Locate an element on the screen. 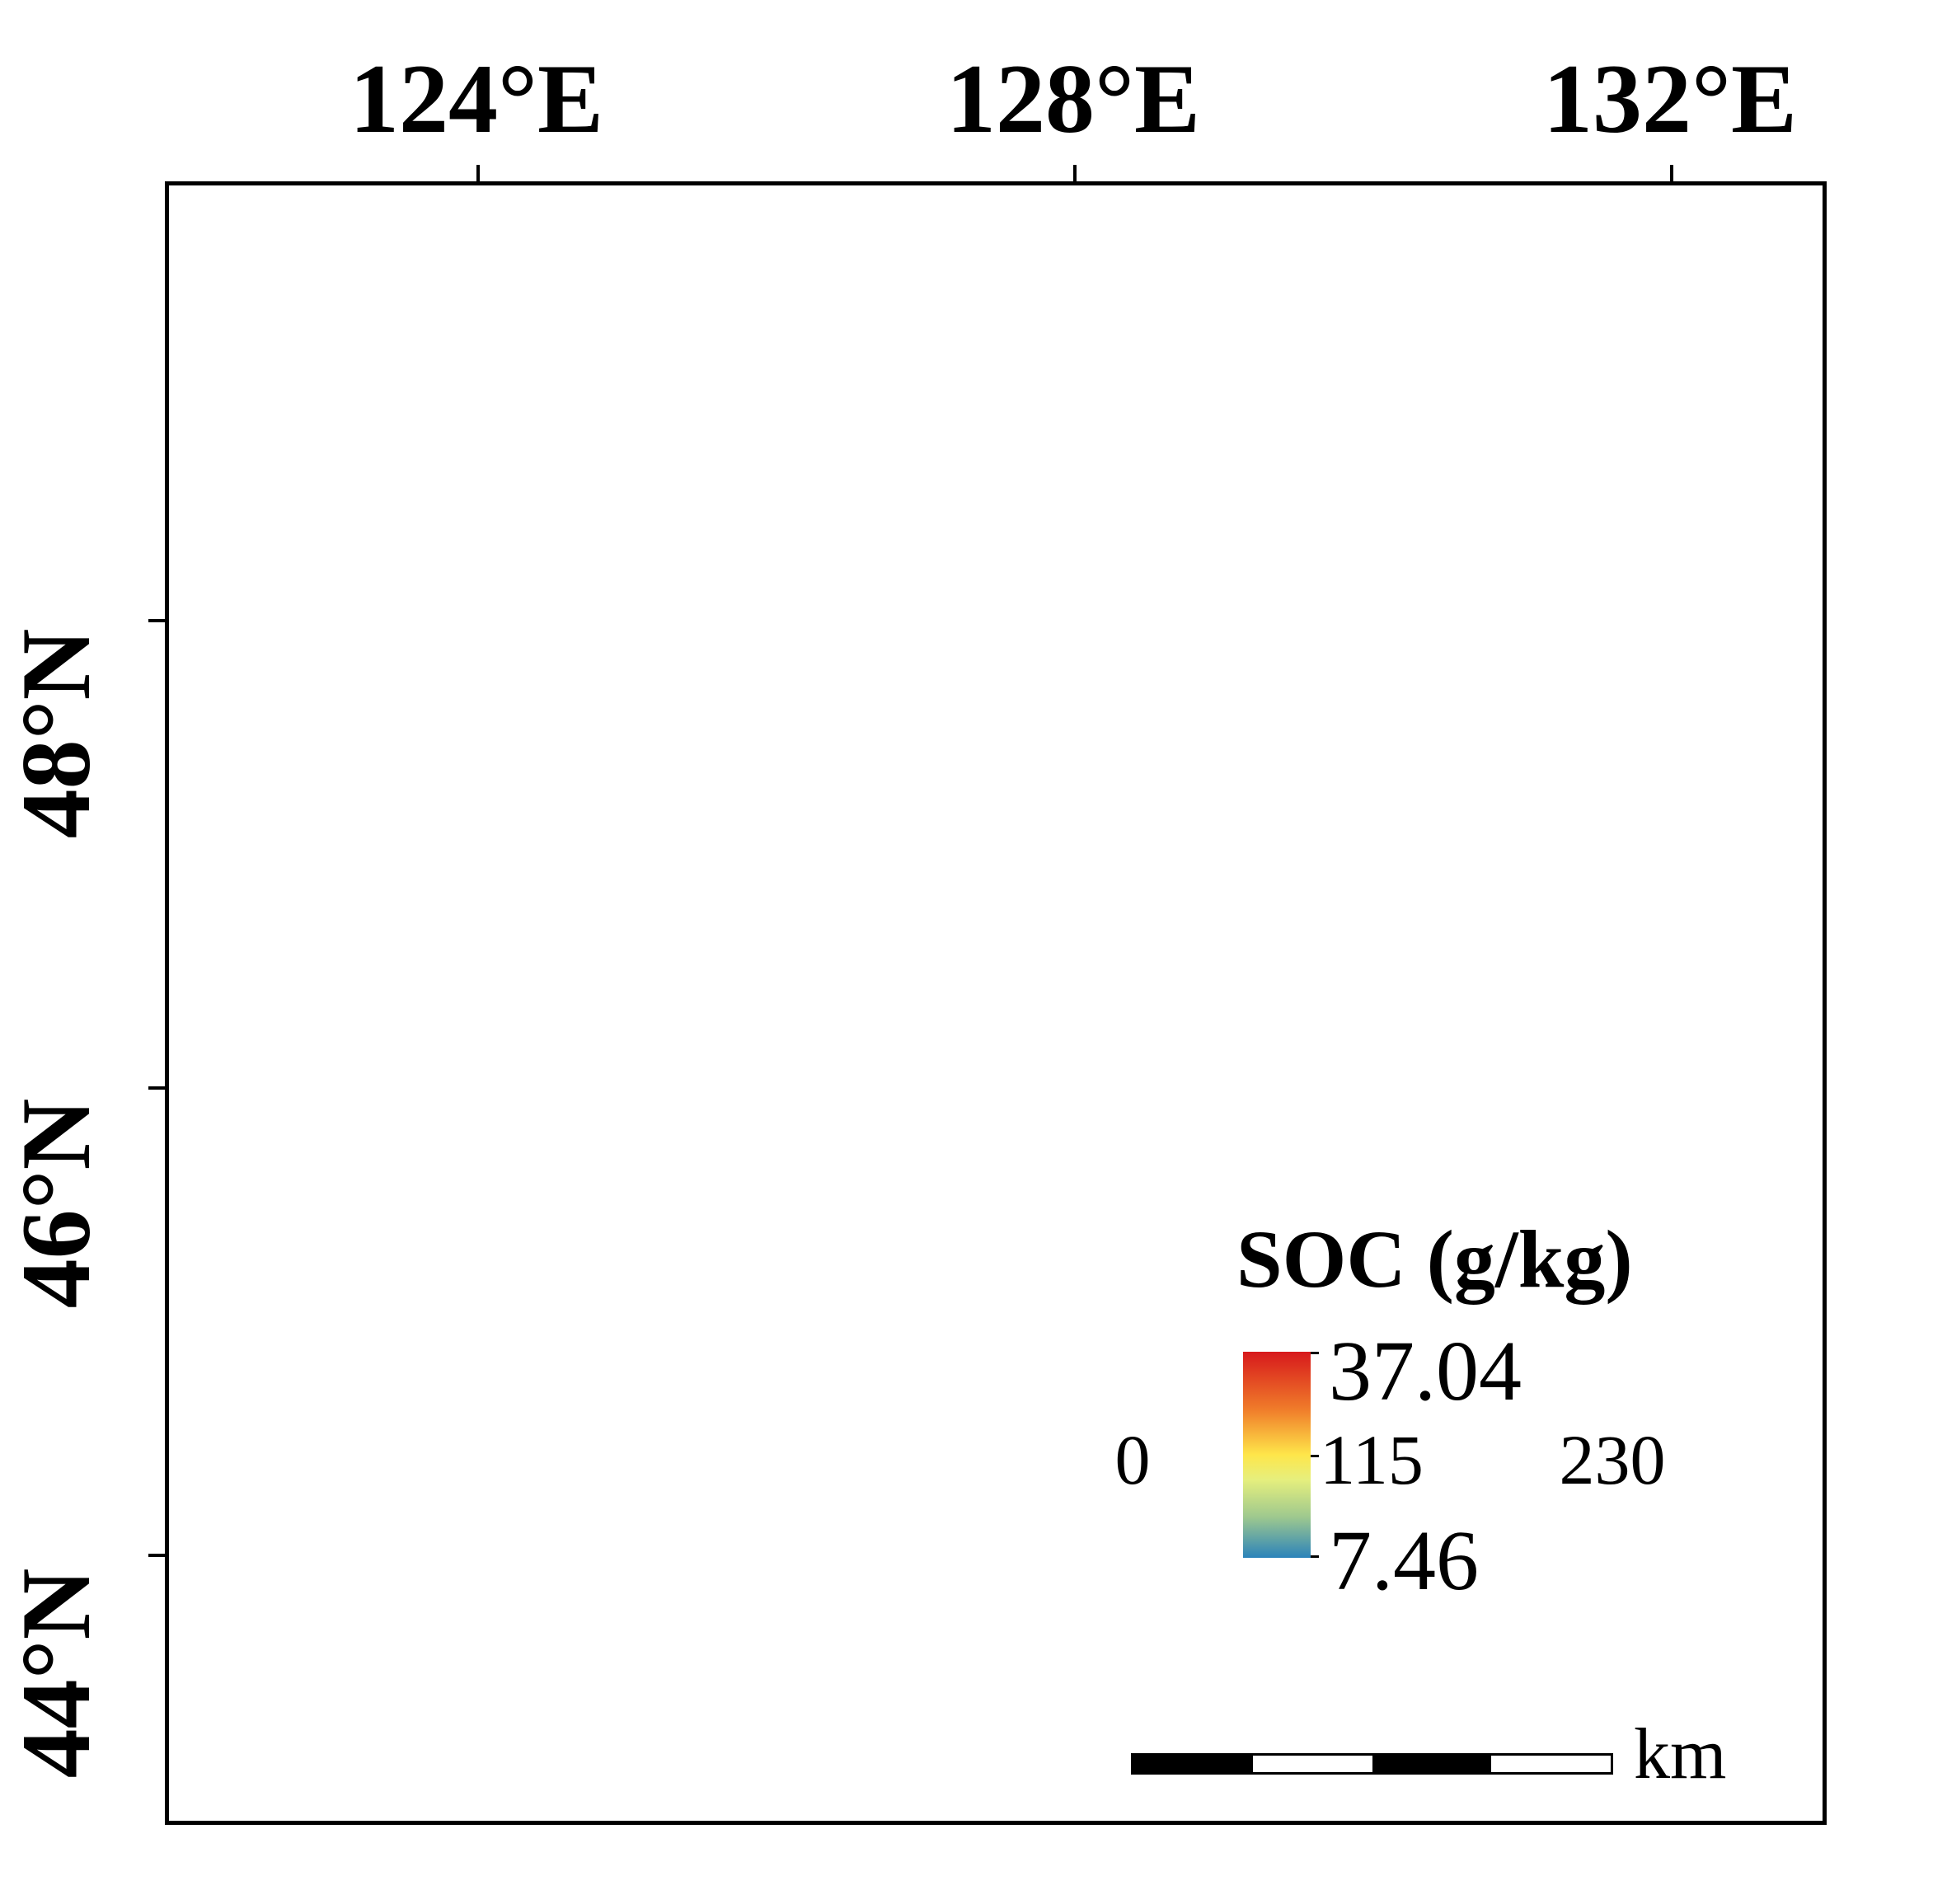  legend-max-value: 37.04 is located at coordinates (1425, 1371).